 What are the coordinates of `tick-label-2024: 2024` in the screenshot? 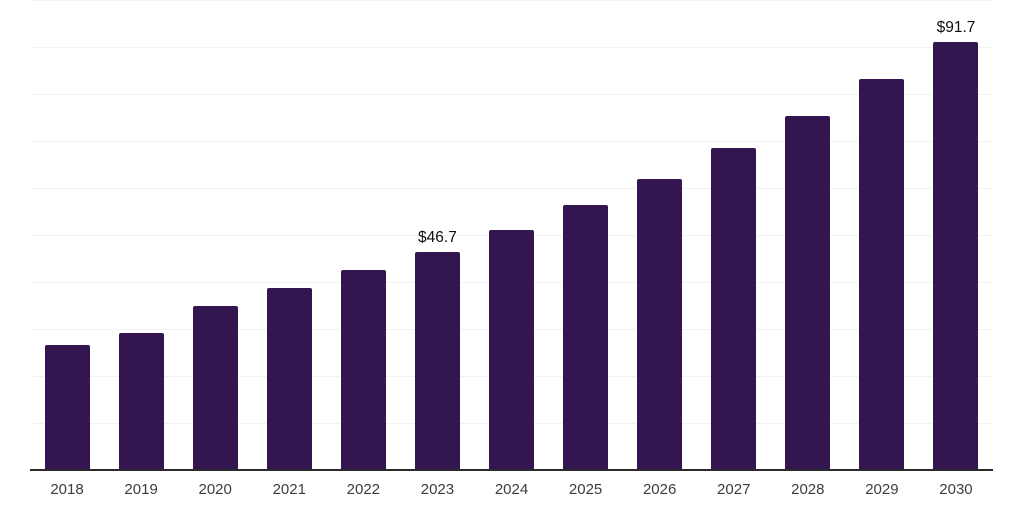 It's located at (511, 489).